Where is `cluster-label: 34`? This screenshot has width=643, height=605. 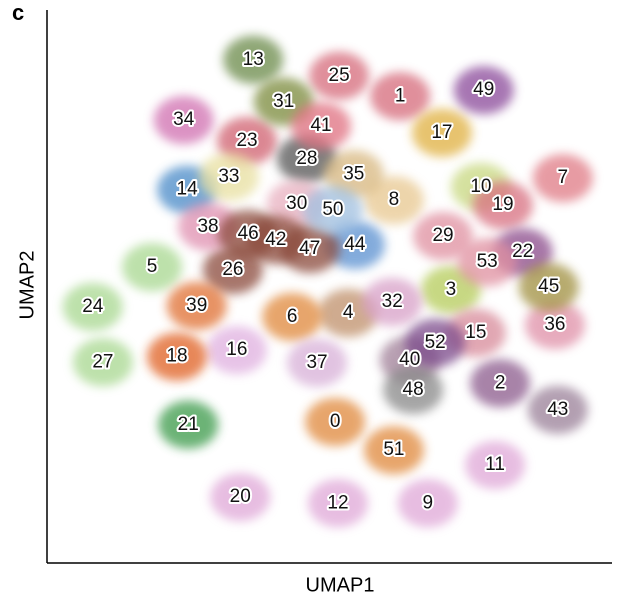 cluster-label: 34 is located at coordinates (184, 119).